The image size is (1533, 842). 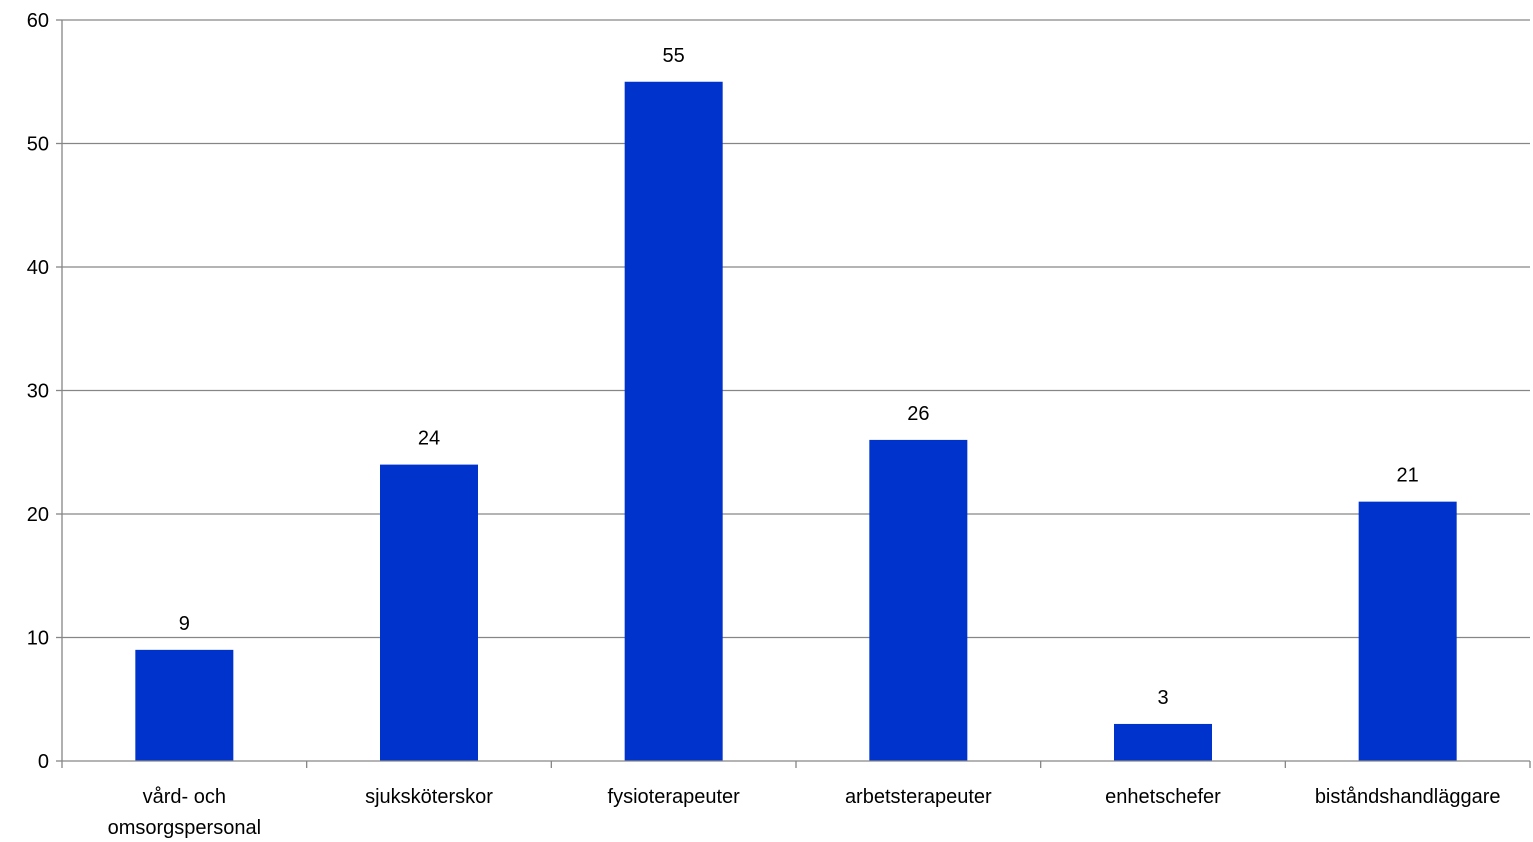 What do you see at coordinates (184, 797) in the screenshot?
I see `x-category-label-line: vård- och` at bounding box center [184, 797].